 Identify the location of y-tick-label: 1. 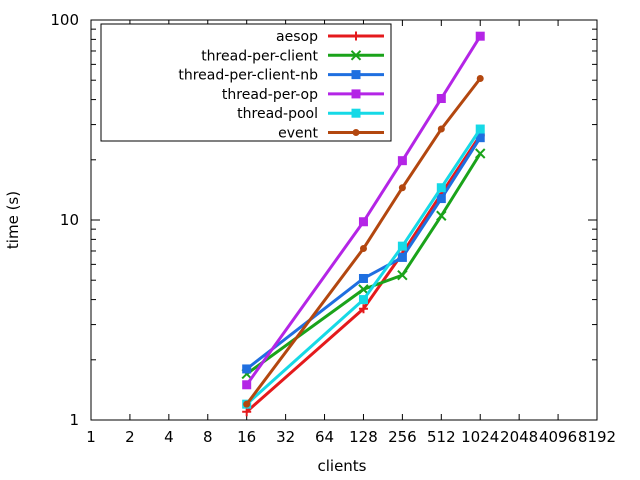
(74, 420).